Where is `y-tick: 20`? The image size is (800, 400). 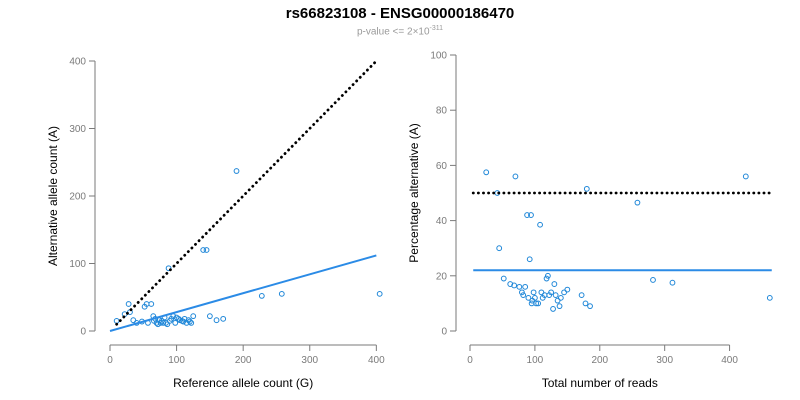 y-tick: 20 is located at coordinates (446, 276).